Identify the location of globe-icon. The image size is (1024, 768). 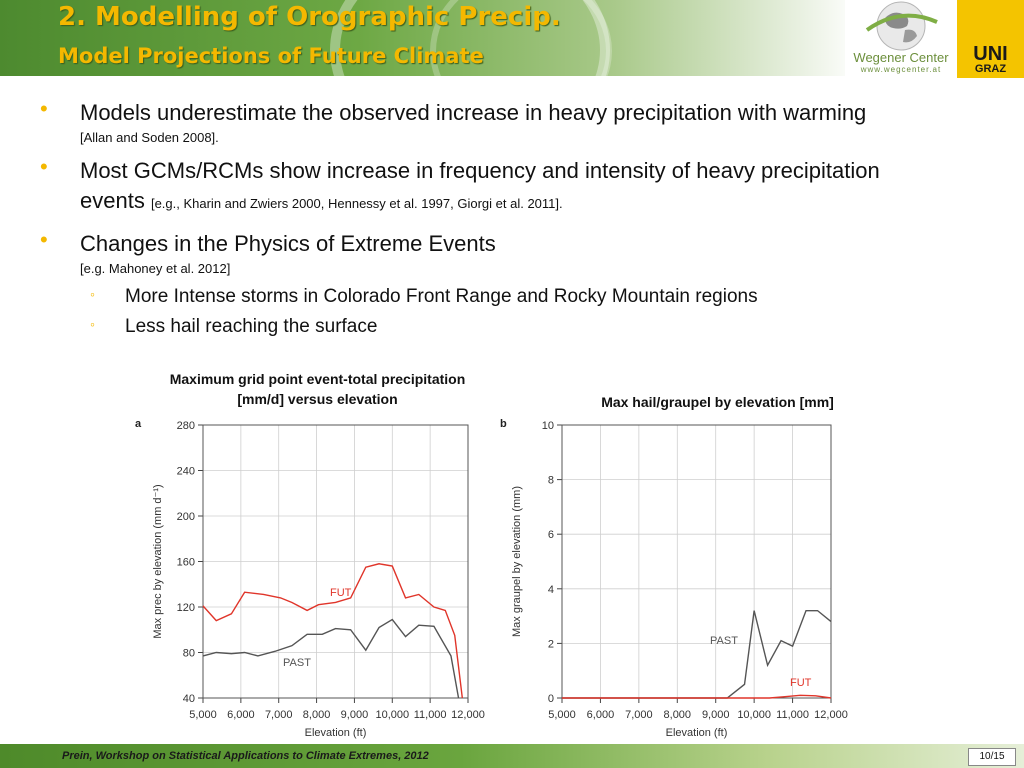
(901, 26).